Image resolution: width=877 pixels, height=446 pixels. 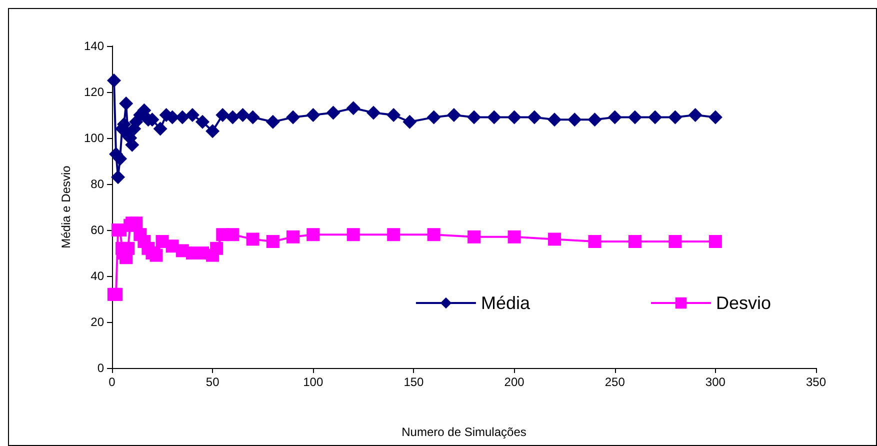 I want to click on x-tick-label: 50, so click(x=213, y=382).